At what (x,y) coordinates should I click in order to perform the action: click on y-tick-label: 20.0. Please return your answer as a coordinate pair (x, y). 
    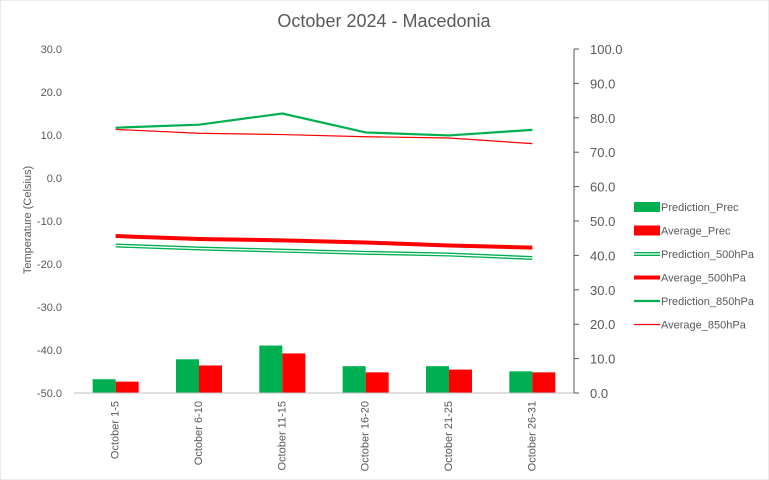
    Looking at the image, I should click on (51, 93).